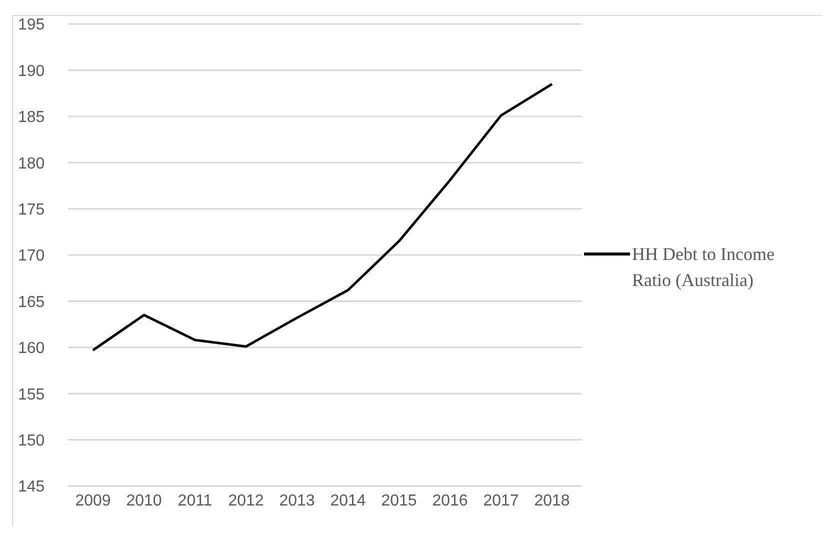 The width and height of the screenshot is (830, 534). Describe the element at coordinates (31, 71) in the screenshot. I see `y-tick-label: 190` at that location.